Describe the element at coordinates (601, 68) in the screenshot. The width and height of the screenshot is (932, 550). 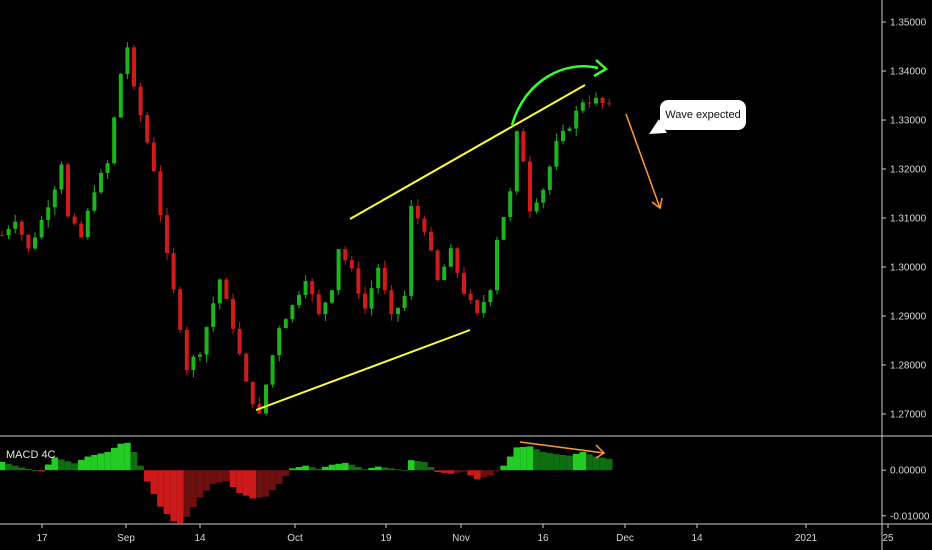
I see `green-arrow-head` at that location.